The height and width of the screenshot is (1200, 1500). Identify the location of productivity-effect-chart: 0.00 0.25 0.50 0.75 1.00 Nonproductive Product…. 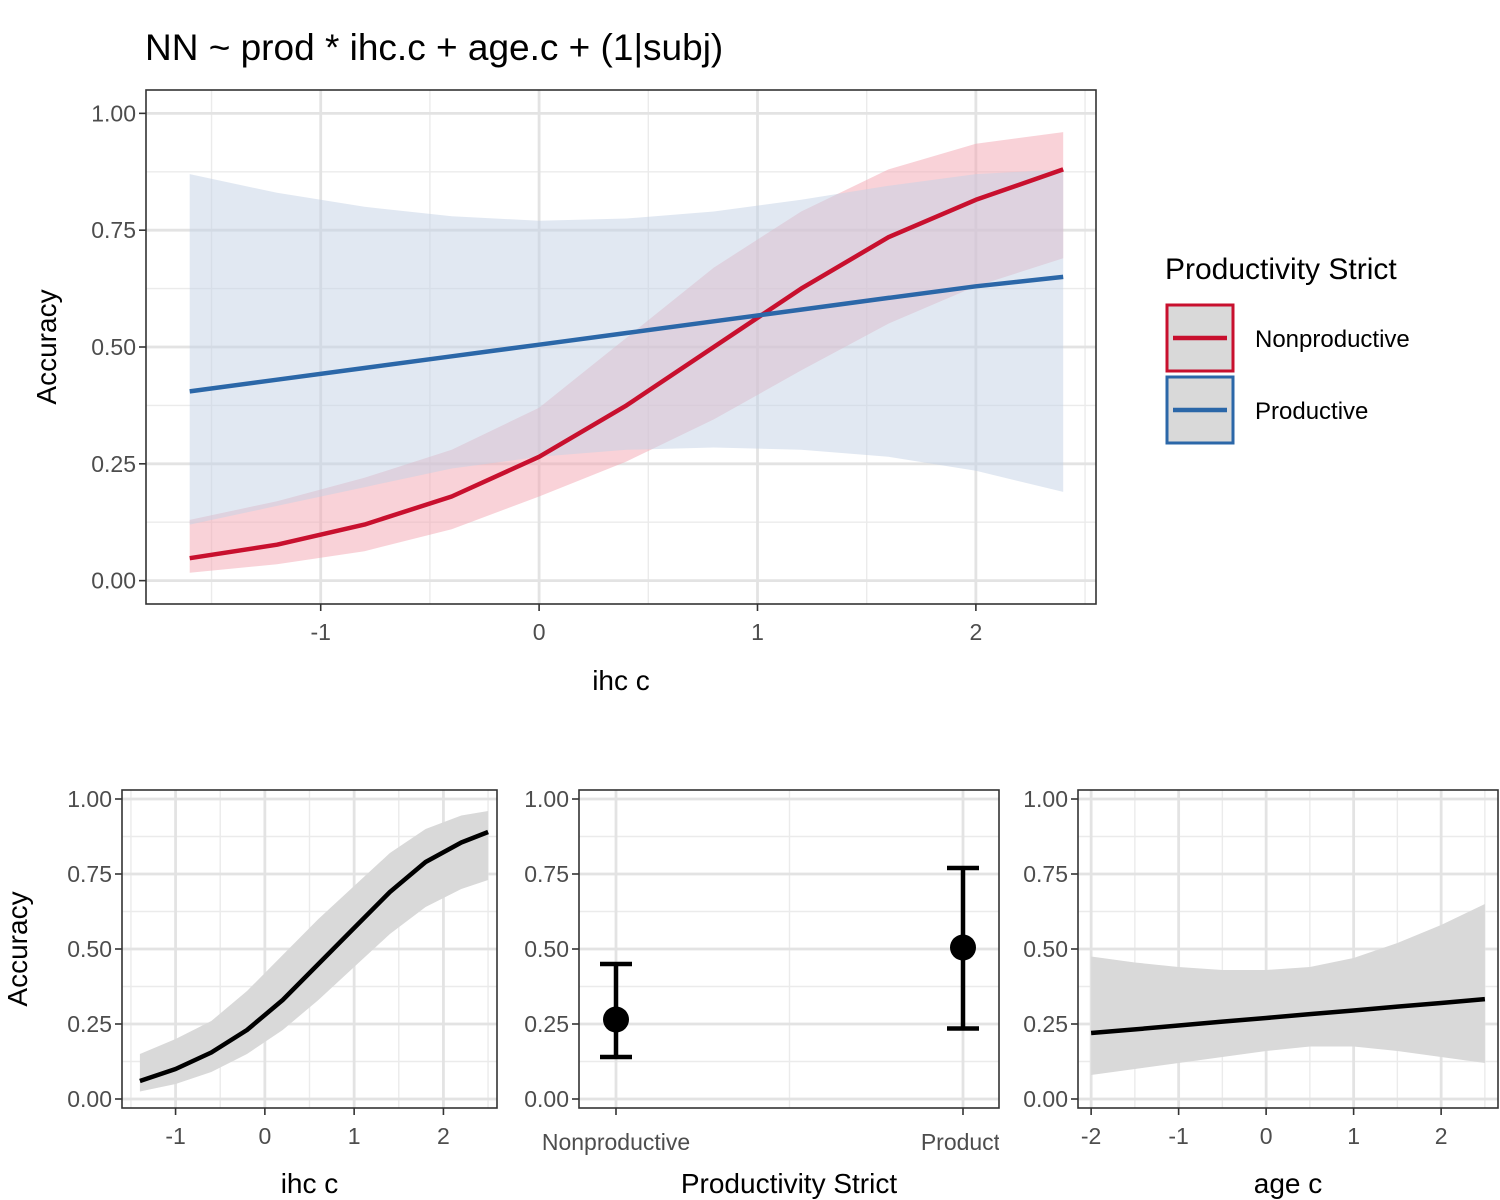
(764, 992).